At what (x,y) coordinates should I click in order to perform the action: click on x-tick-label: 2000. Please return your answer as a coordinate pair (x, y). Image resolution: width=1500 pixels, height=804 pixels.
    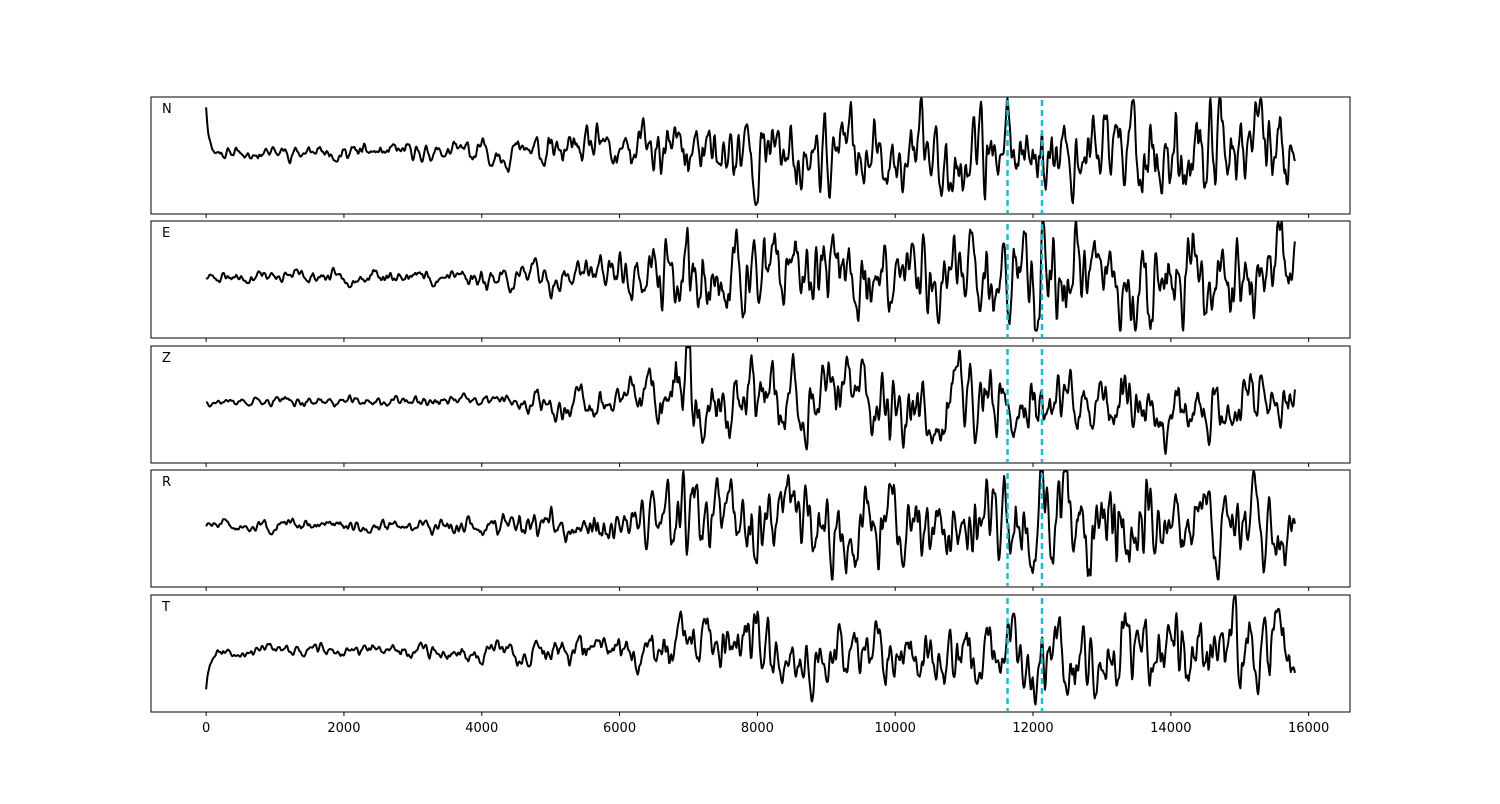
    Looking at the image, I should click on (343, 728).